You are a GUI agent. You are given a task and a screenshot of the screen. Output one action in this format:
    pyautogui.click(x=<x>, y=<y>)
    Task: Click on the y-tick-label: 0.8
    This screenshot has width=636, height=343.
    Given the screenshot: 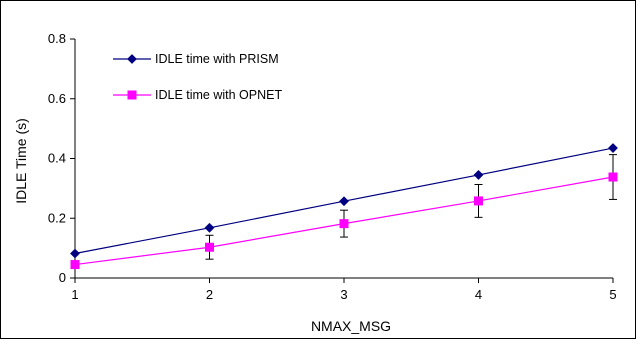 What is the action you would take?
    pyautogui.click(x=57, y=38)
    